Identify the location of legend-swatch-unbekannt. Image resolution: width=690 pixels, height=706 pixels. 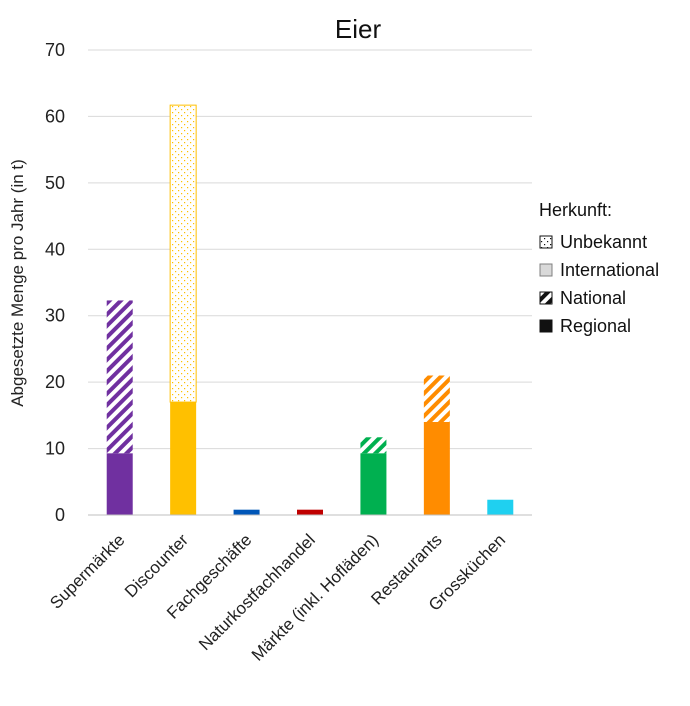
(546, 242).